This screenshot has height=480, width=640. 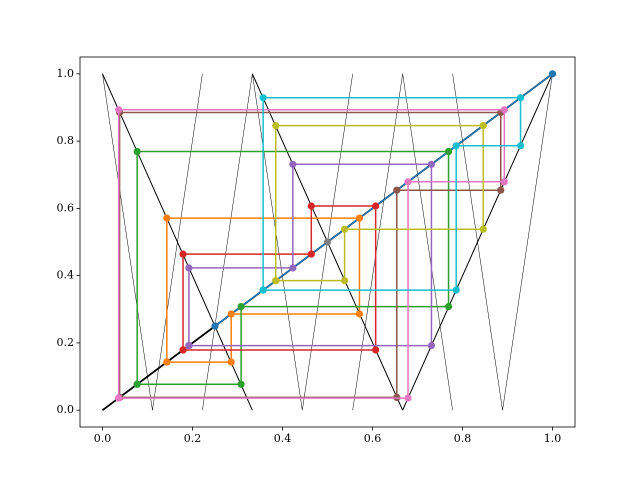 What do you see at coordinates (553, 438) in the screenshot?
I see `x-tick-label: 1.0` at bounding box center [553, 438].